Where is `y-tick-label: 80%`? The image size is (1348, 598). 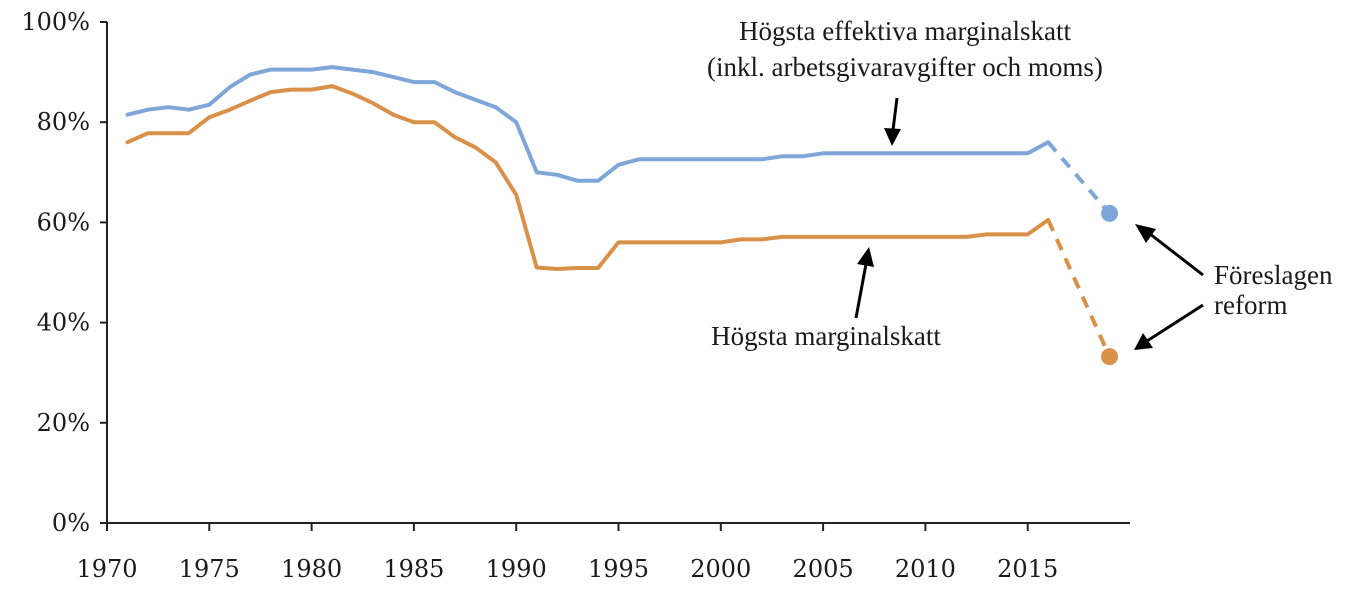 y-tick-label: 80% is located at coordinates (63, 122).